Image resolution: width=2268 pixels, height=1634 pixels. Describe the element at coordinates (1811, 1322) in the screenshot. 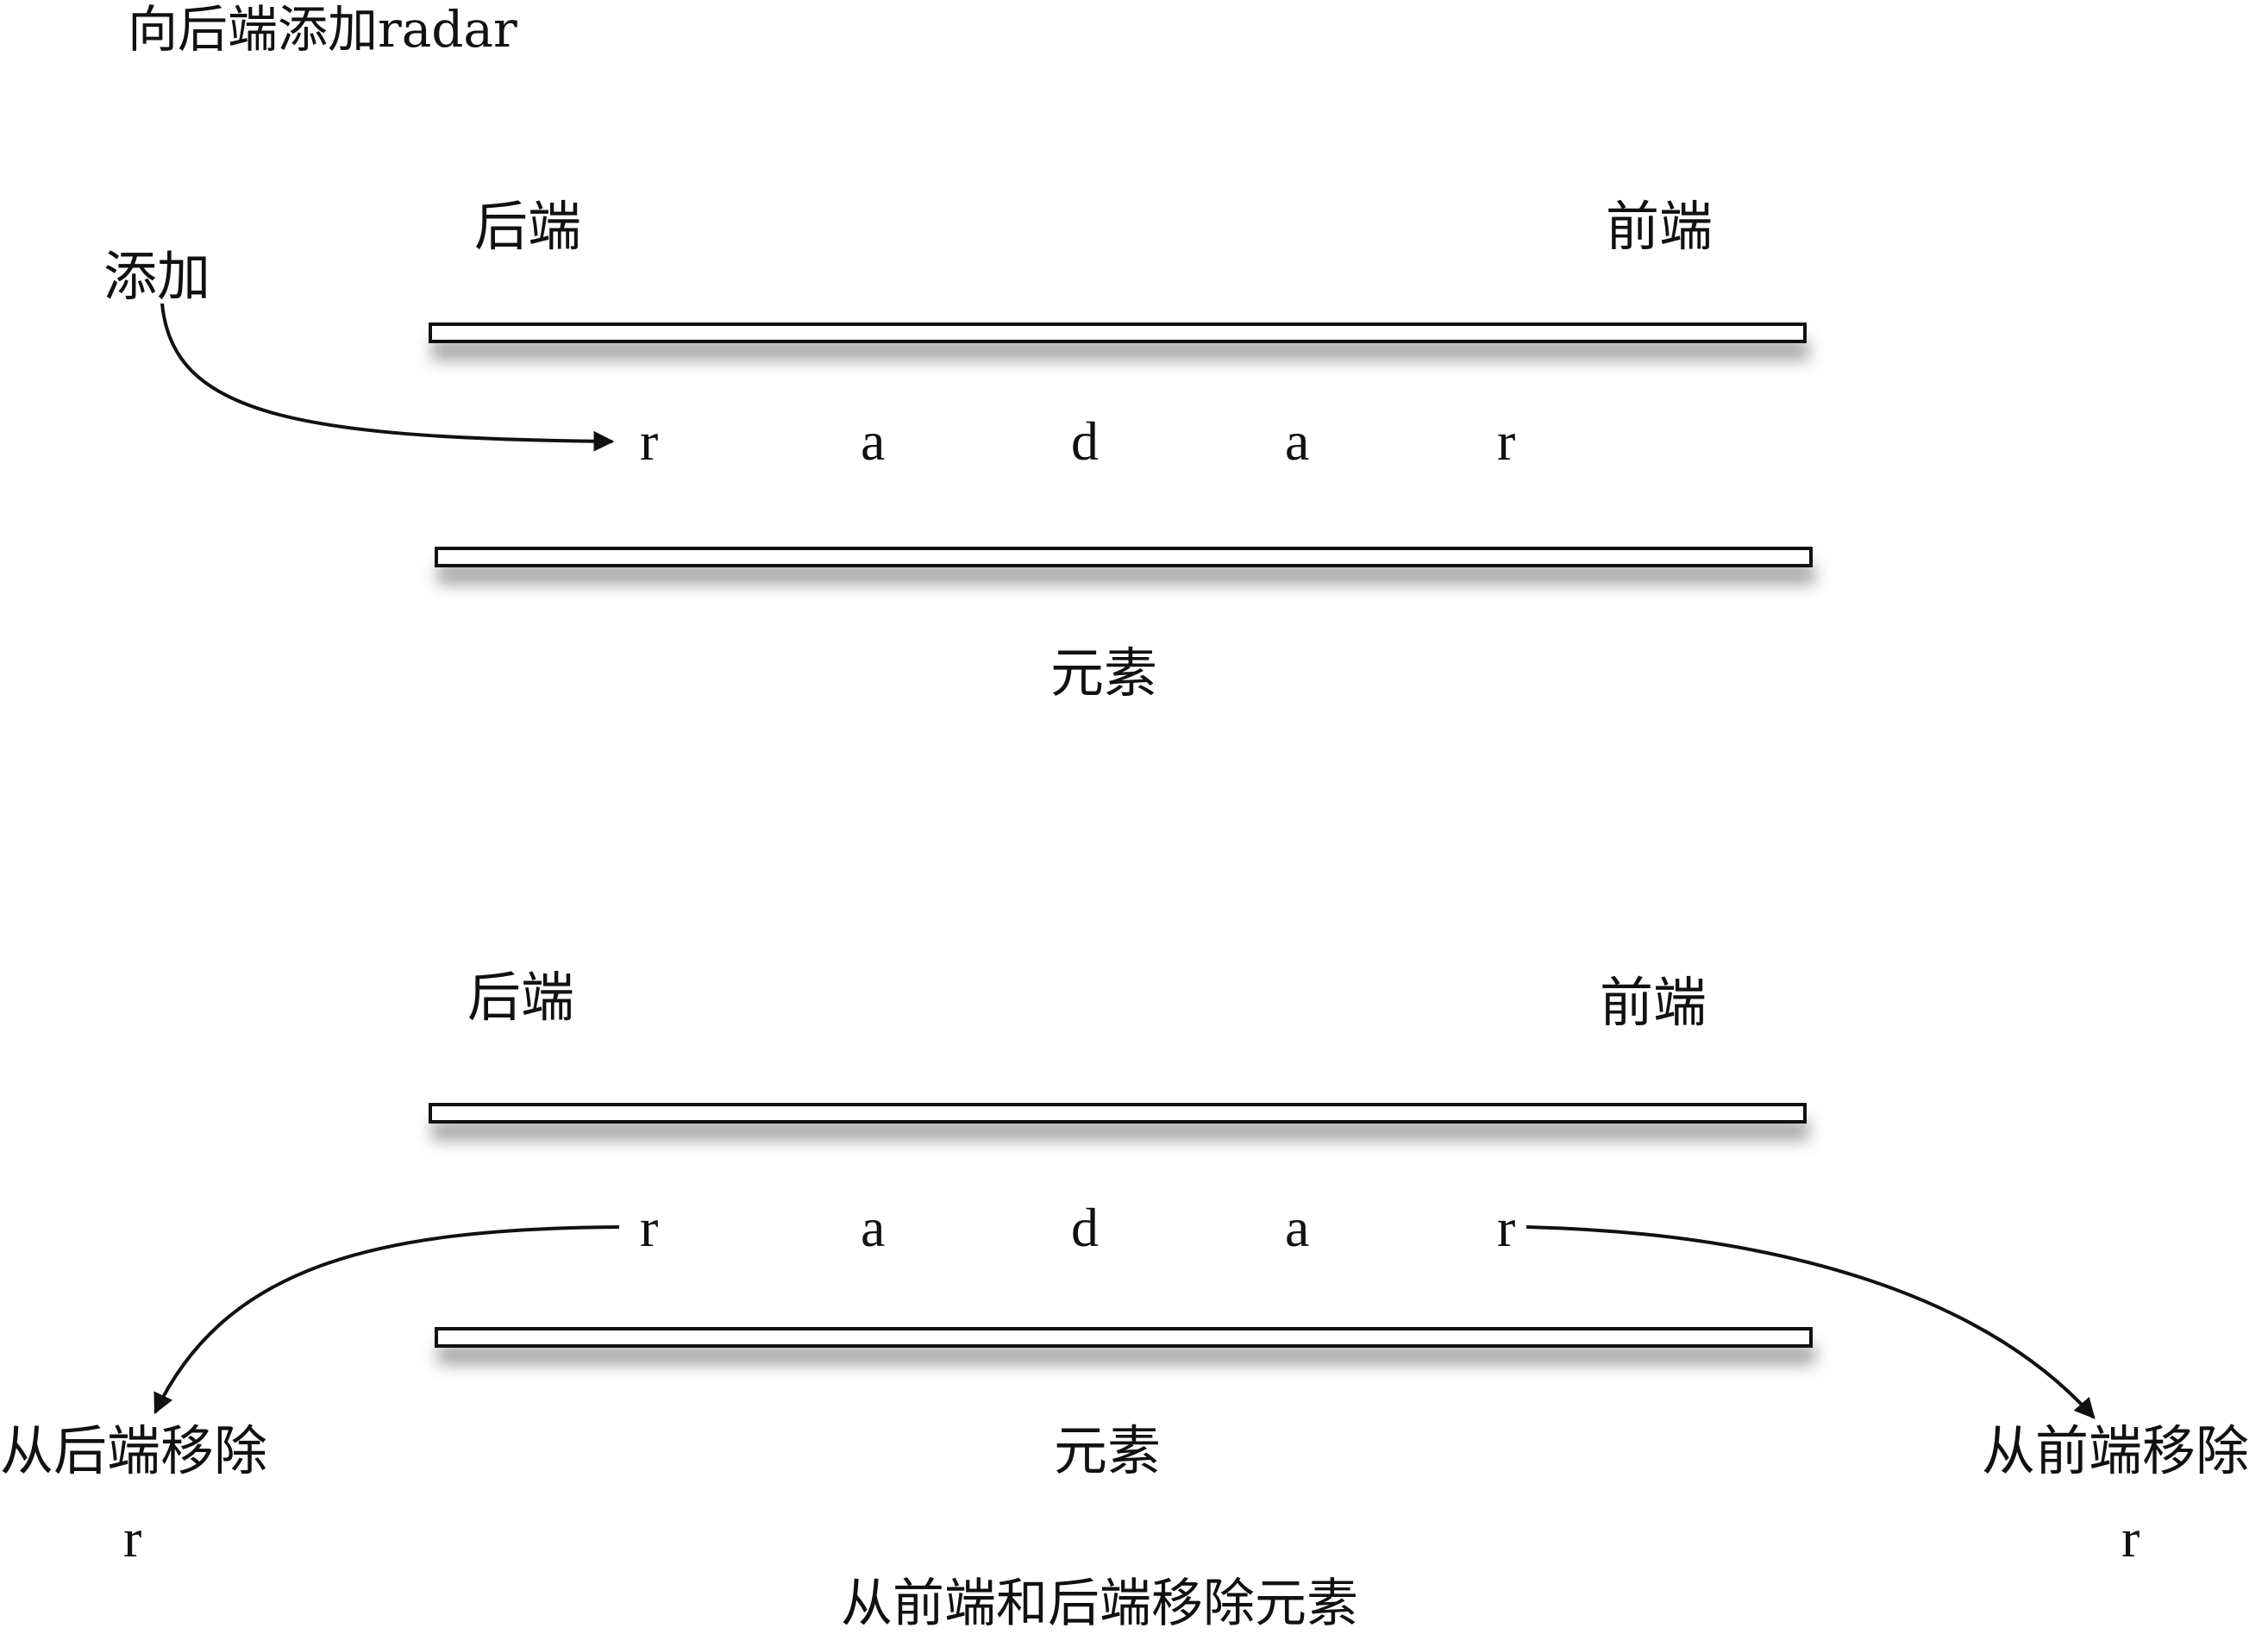

I see `remove-front-arrow` at that location.